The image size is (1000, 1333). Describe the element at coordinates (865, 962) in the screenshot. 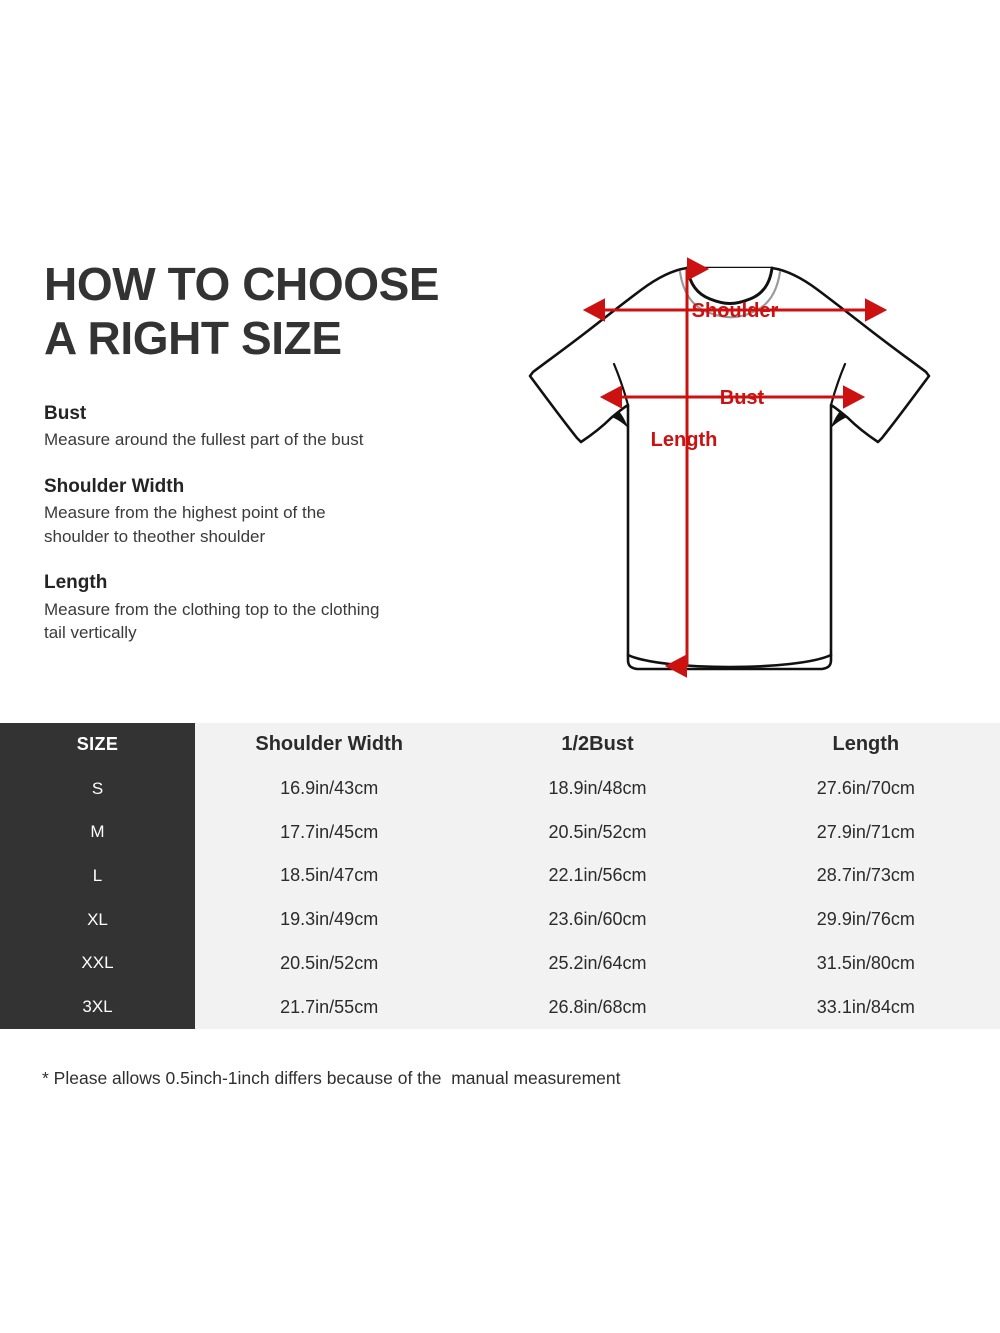

I see `table-row: 31.5in/80cm` at that location.